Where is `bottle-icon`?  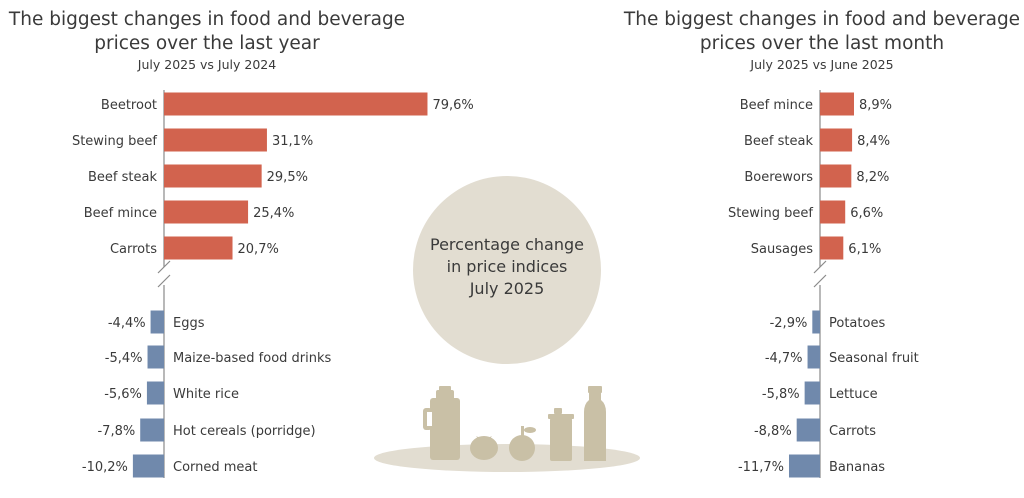
bottle-icon is located at coordinates (595, 423).